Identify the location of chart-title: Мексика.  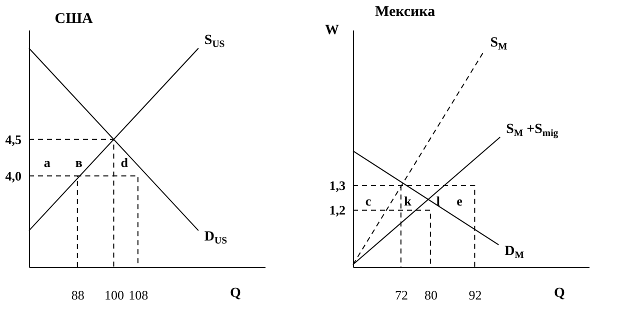
(405, 12).